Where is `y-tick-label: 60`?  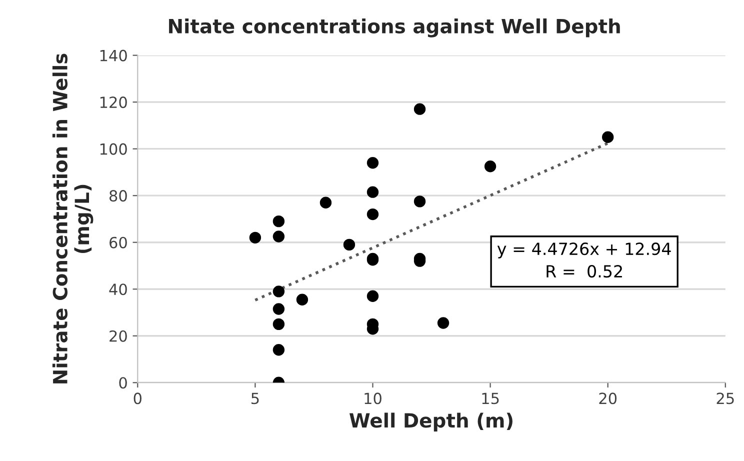
y-tick-label: 60 is located at coordinates (118, 242).